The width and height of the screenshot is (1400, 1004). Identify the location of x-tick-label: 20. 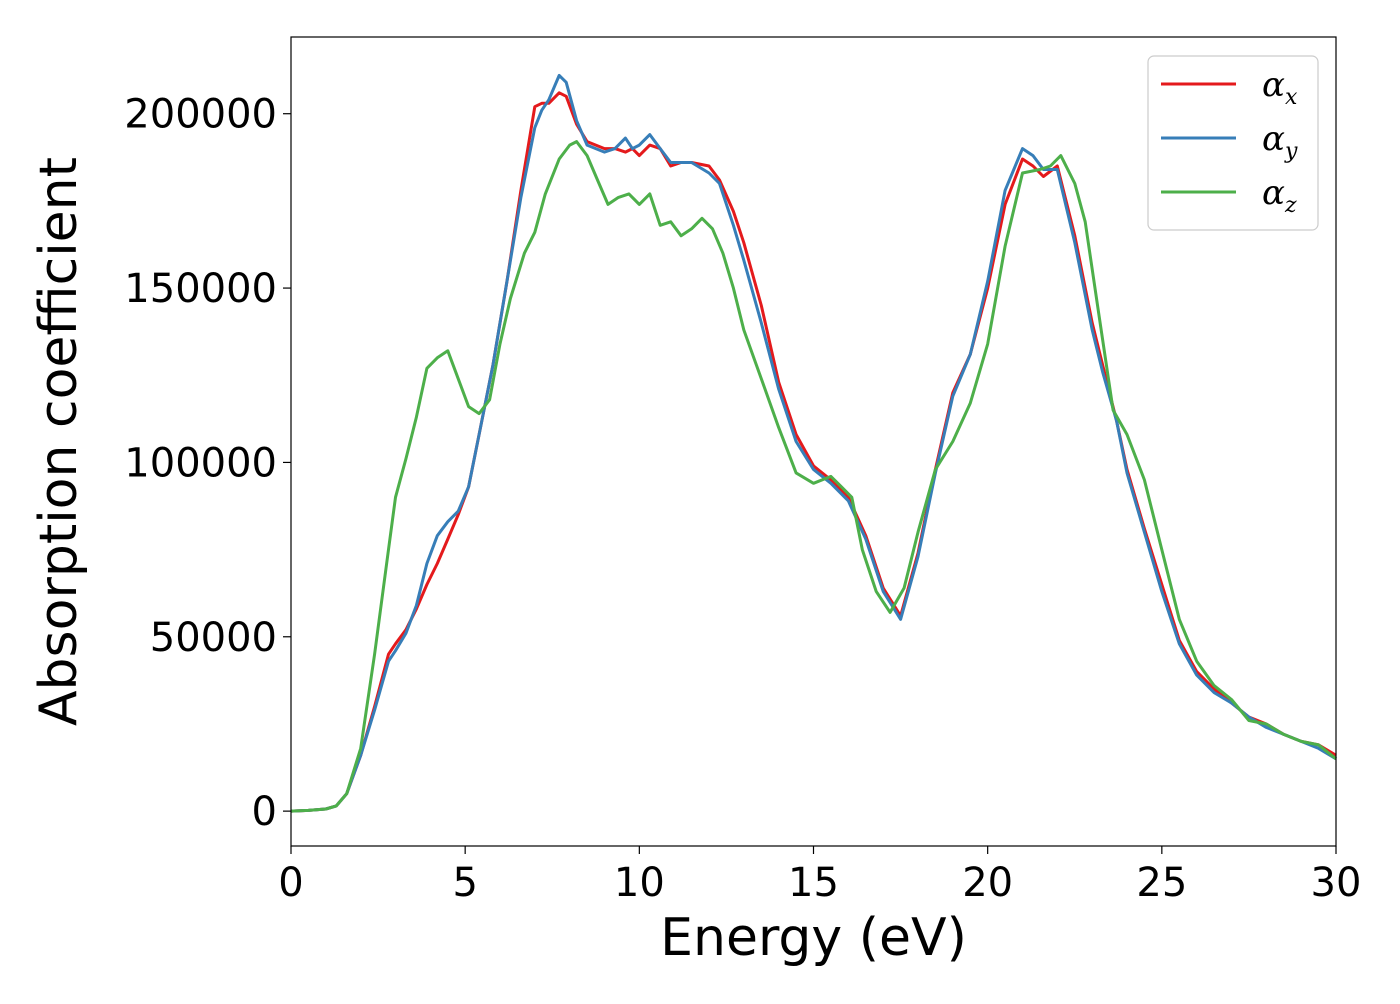
(987, 883).